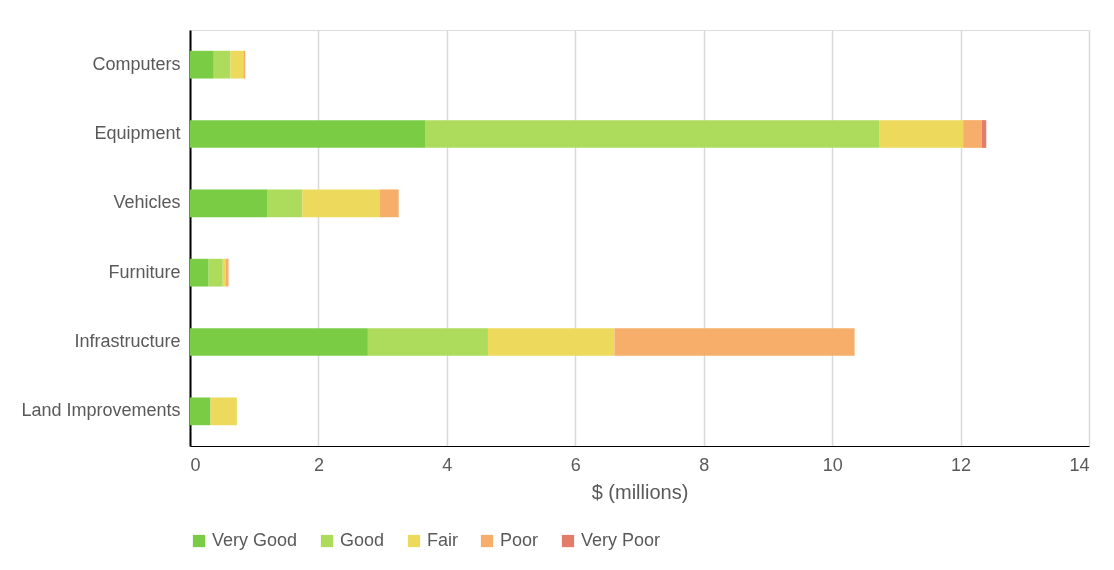 Image resolution: width=1114 pixels, height=570 pixels. I want to click on x-tick-label: 14, so click(1079, 464).